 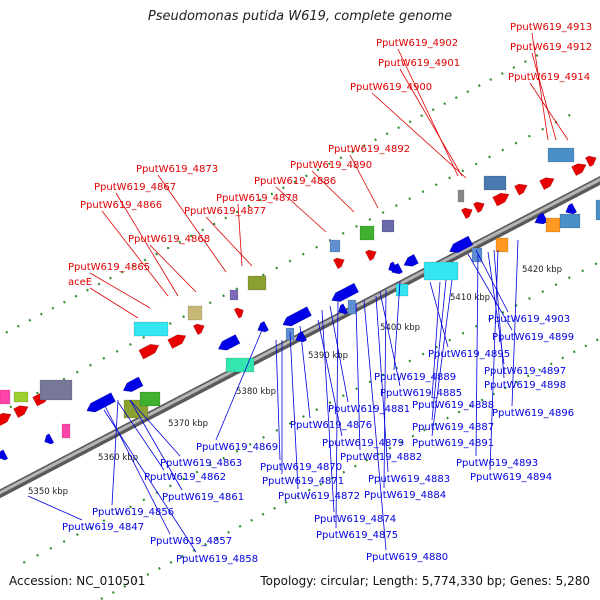 What do you see at coordinates (118, 458) in the screenshot?
I see `kbp-tick-label: 5360 kbp` at bounding box center [118, 458].